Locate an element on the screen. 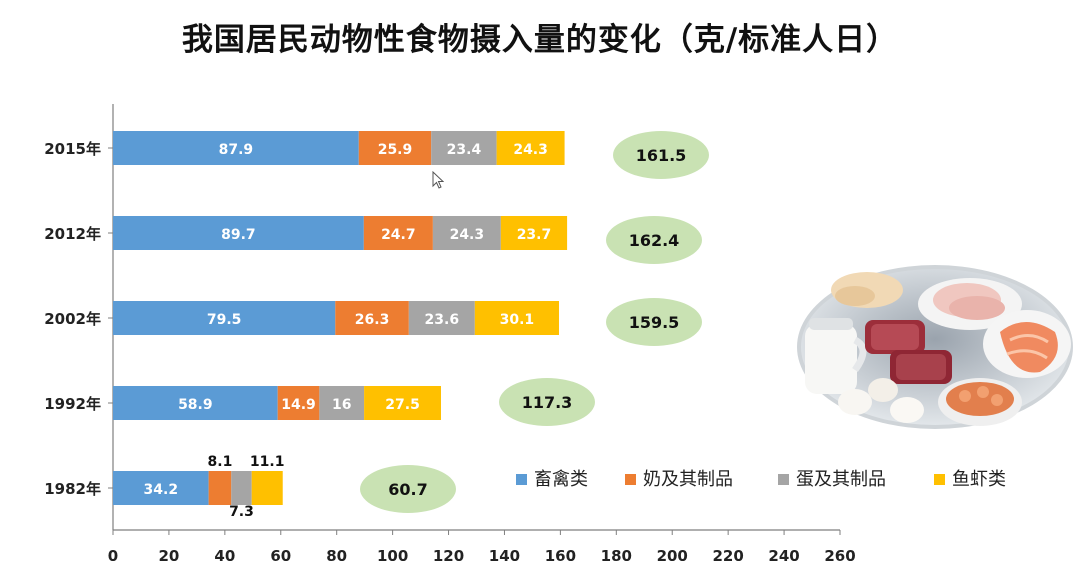 Image resolution: width=1080 pixels, height=568 pixels. data-label: 89.7 is located at coordinates (238, 235).